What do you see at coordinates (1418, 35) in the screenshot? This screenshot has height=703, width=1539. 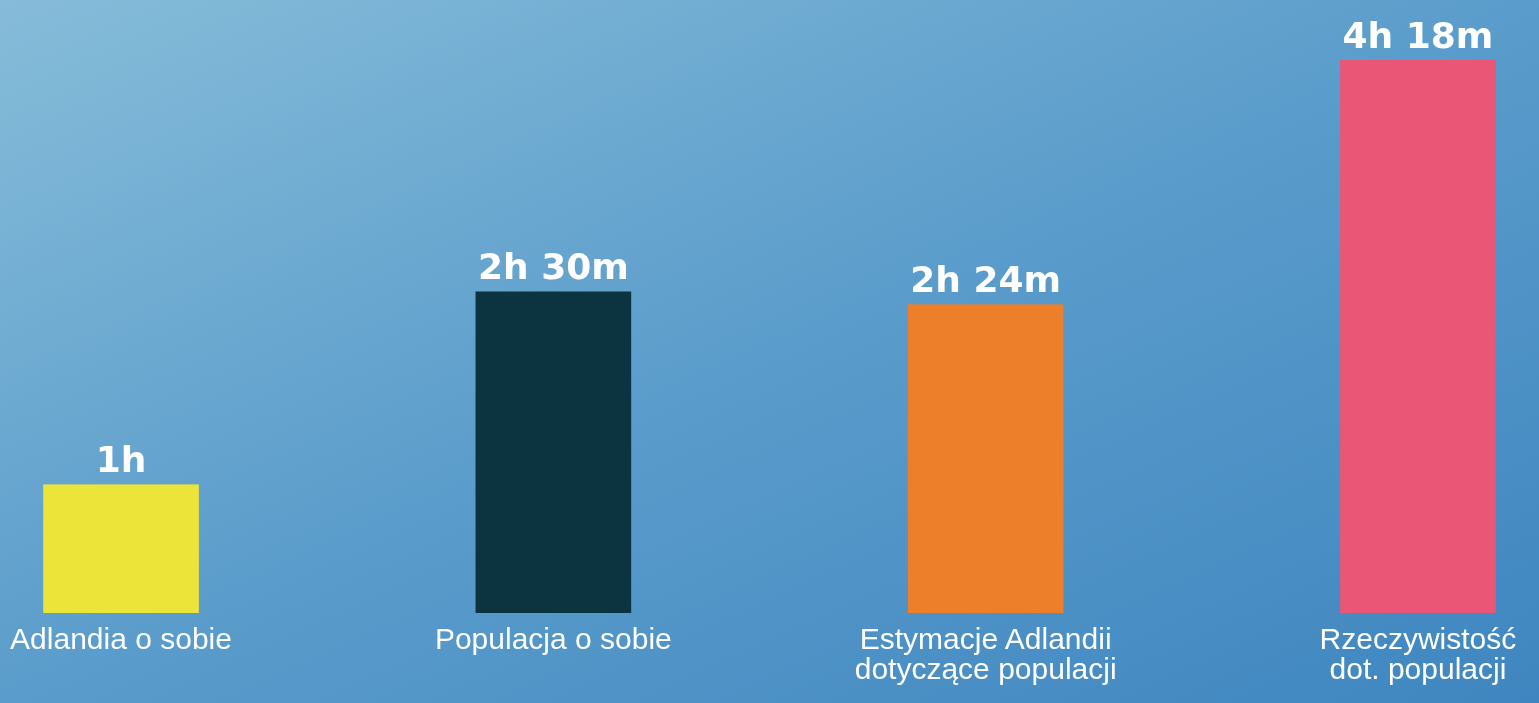 I see `data-label: 4h 18m` at bounding box center [1418, 35].